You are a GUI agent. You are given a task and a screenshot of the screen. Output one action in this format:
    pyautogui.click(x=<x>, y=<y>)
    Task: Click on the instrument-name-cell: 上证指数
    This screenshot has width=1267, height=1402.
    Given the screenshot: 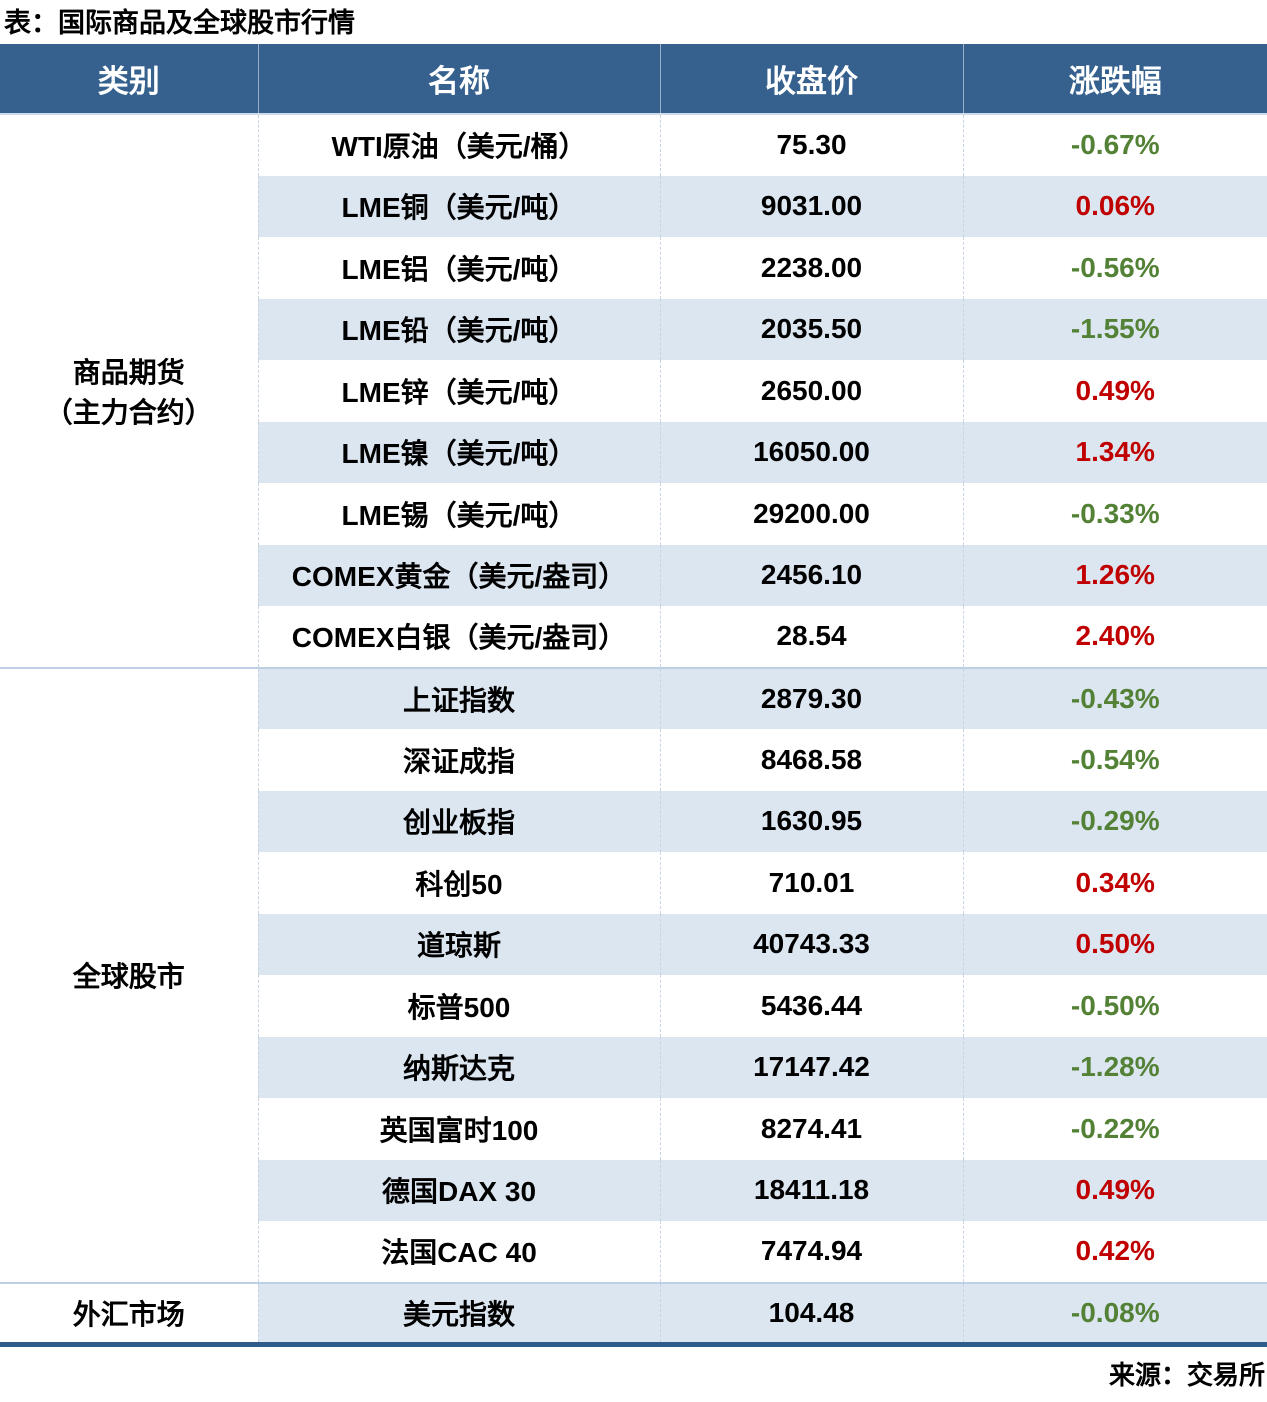 What is the action you would take?
    pyautogui.click(x=458, y=697)
    